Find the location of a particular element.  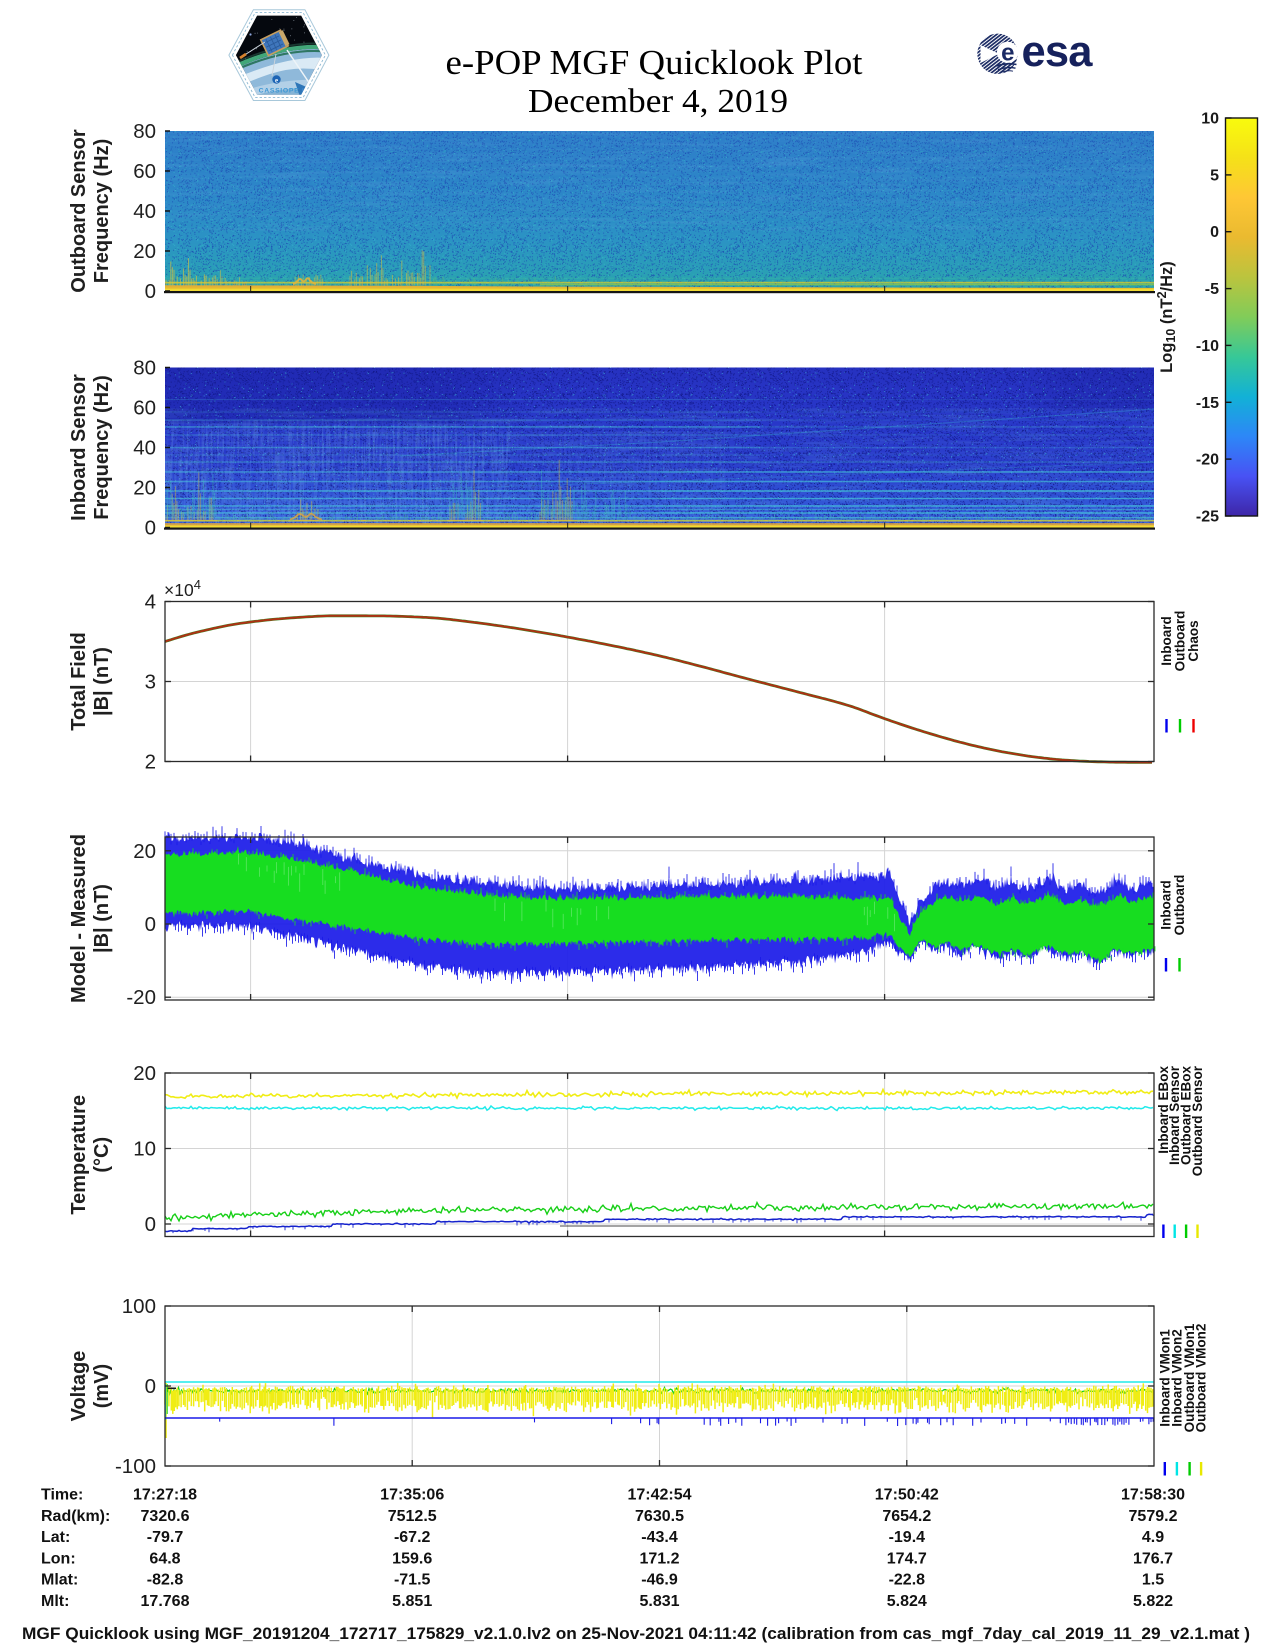

svg-text: Rad(km): is located at coordinates (75, 1516).